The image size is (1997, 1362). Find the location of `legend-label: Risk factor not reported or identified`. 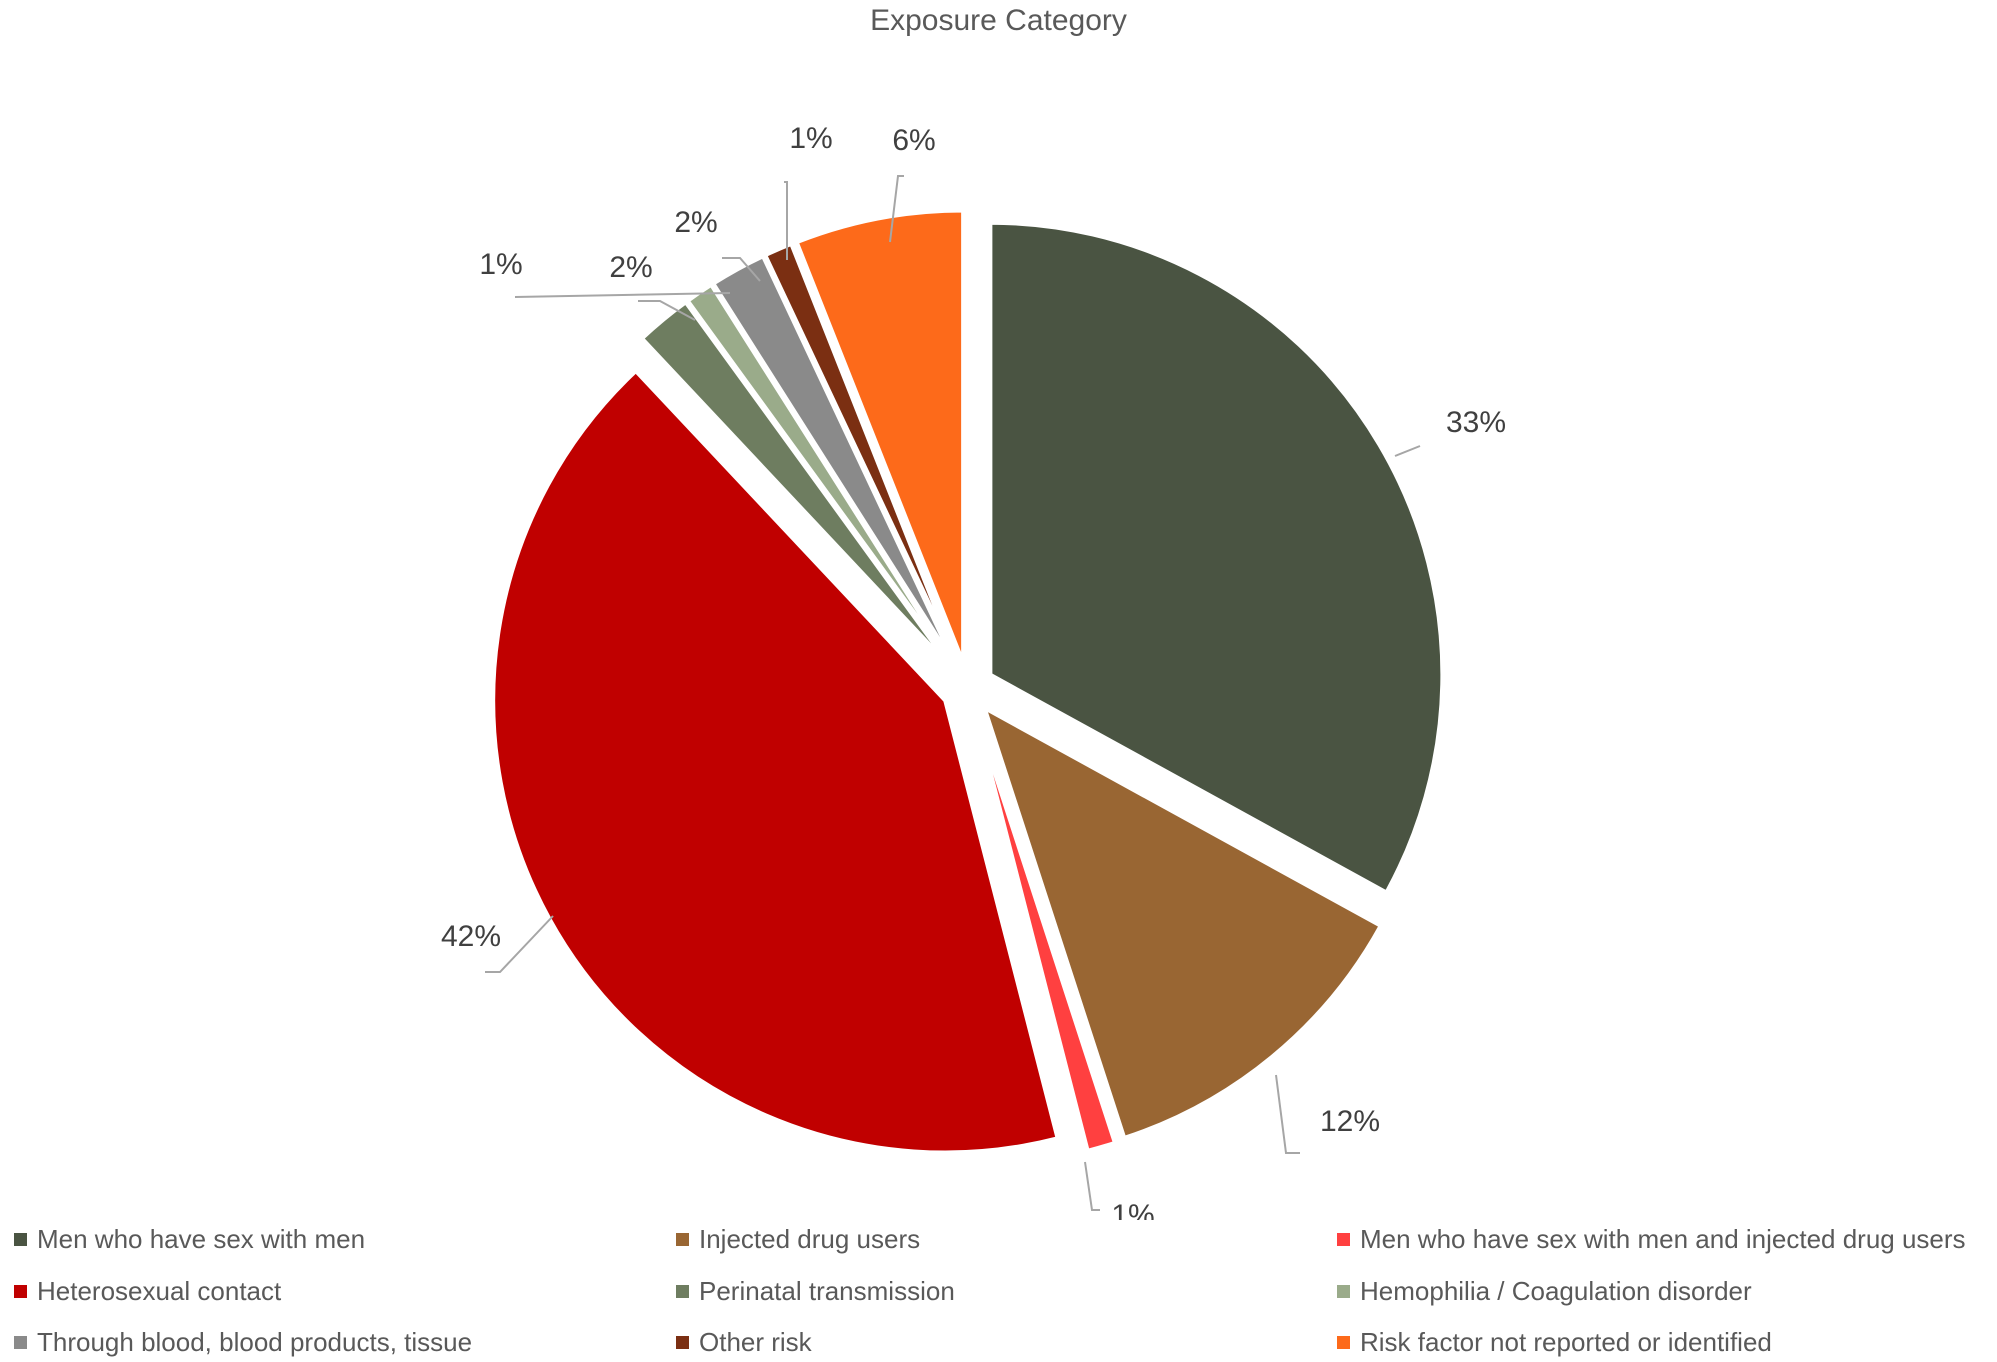

legend-label: Risk factor not reported or identified is located at coordinates (1566, 1342).